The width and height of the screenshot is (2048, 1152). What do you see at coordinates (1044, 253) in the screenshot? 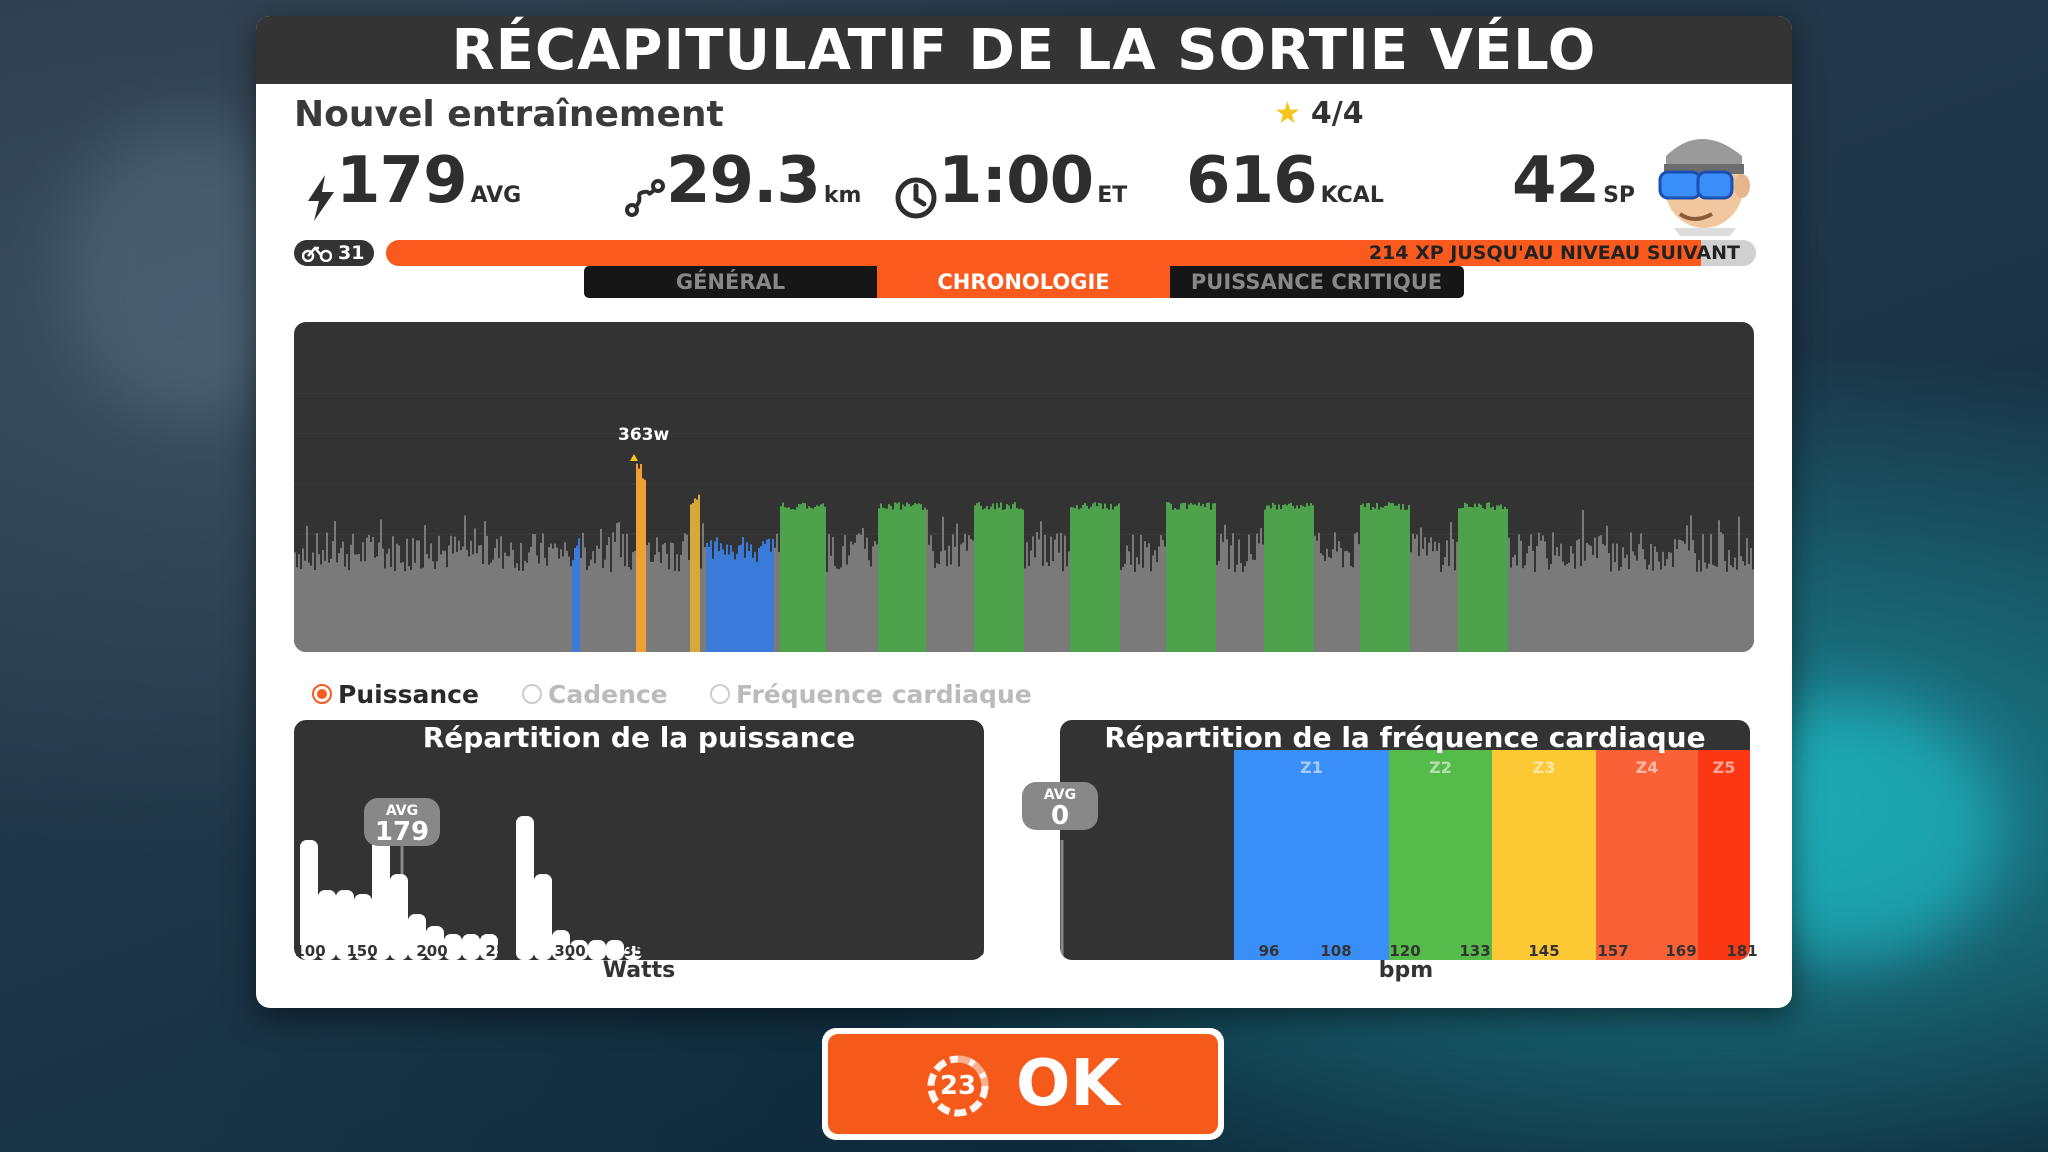
I see `xp-progress-fill` at bounding box center [1044, 253].